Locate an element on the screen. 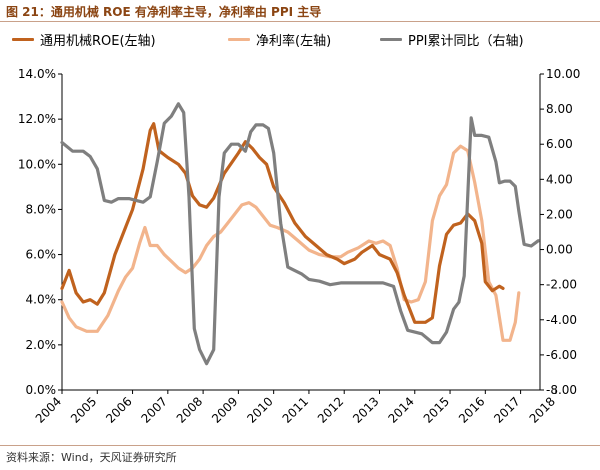  right-y-tick-label: 6.00 is located at coordinates (559, 144).